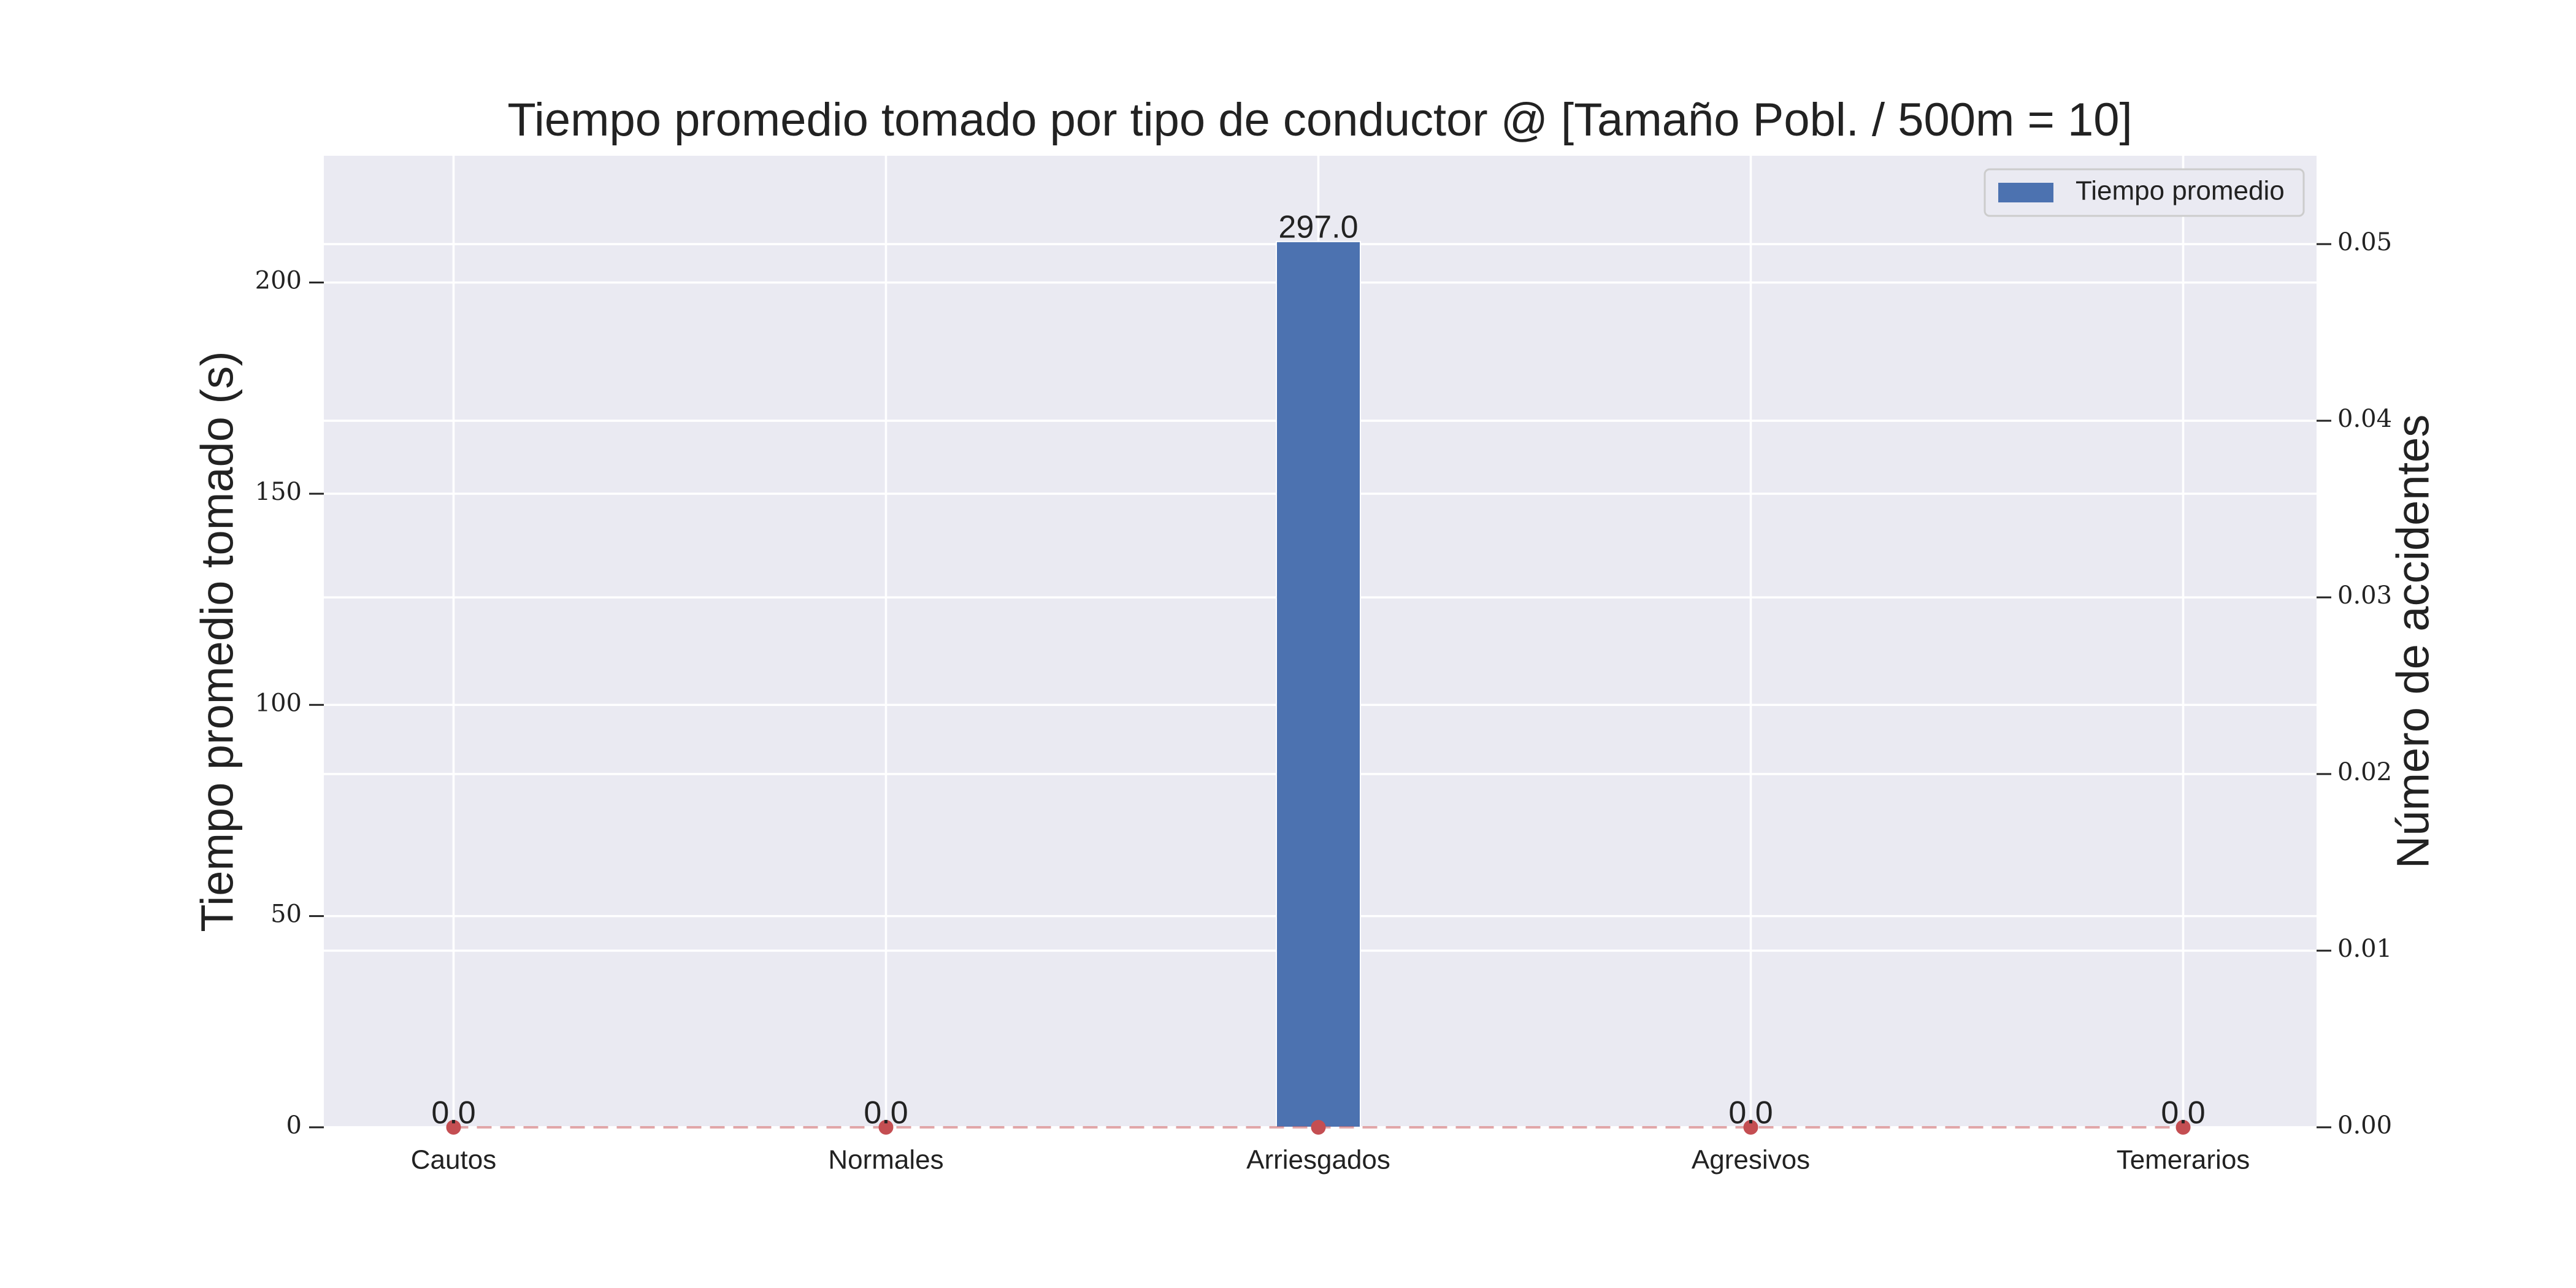  Describe the element at coordinates (2413, 641) in the screenshot. I see `y2-axis-label: Número de accidentes` at that location.